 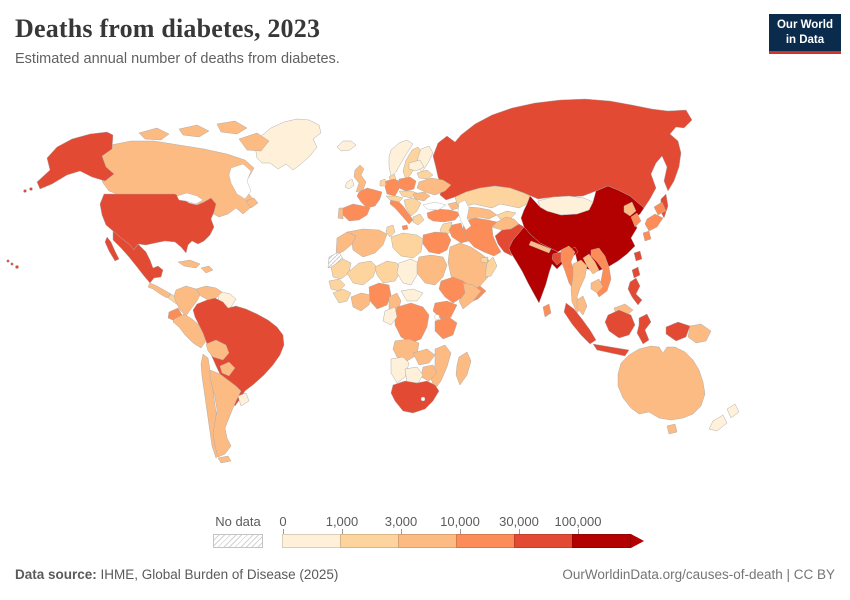 I want to click on country-cuba, so click(x=189, y=264).